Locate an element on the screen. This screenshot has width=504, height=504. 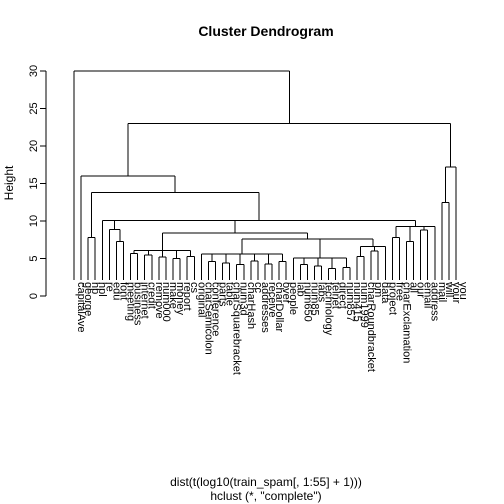
leaf-label: font is located at coordinates (123, 291).